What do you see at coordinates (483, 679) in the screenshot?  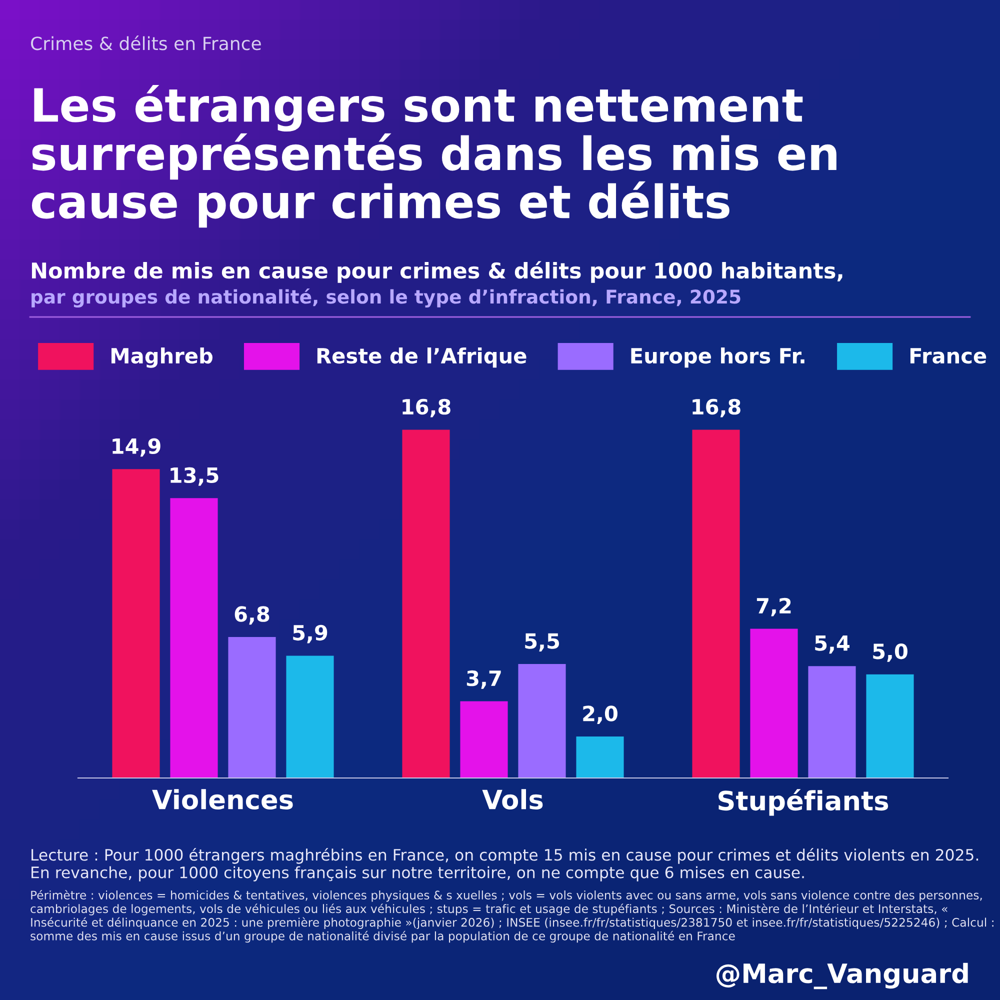 I see `data-label: 3,7` at bounding box center [483, 679].